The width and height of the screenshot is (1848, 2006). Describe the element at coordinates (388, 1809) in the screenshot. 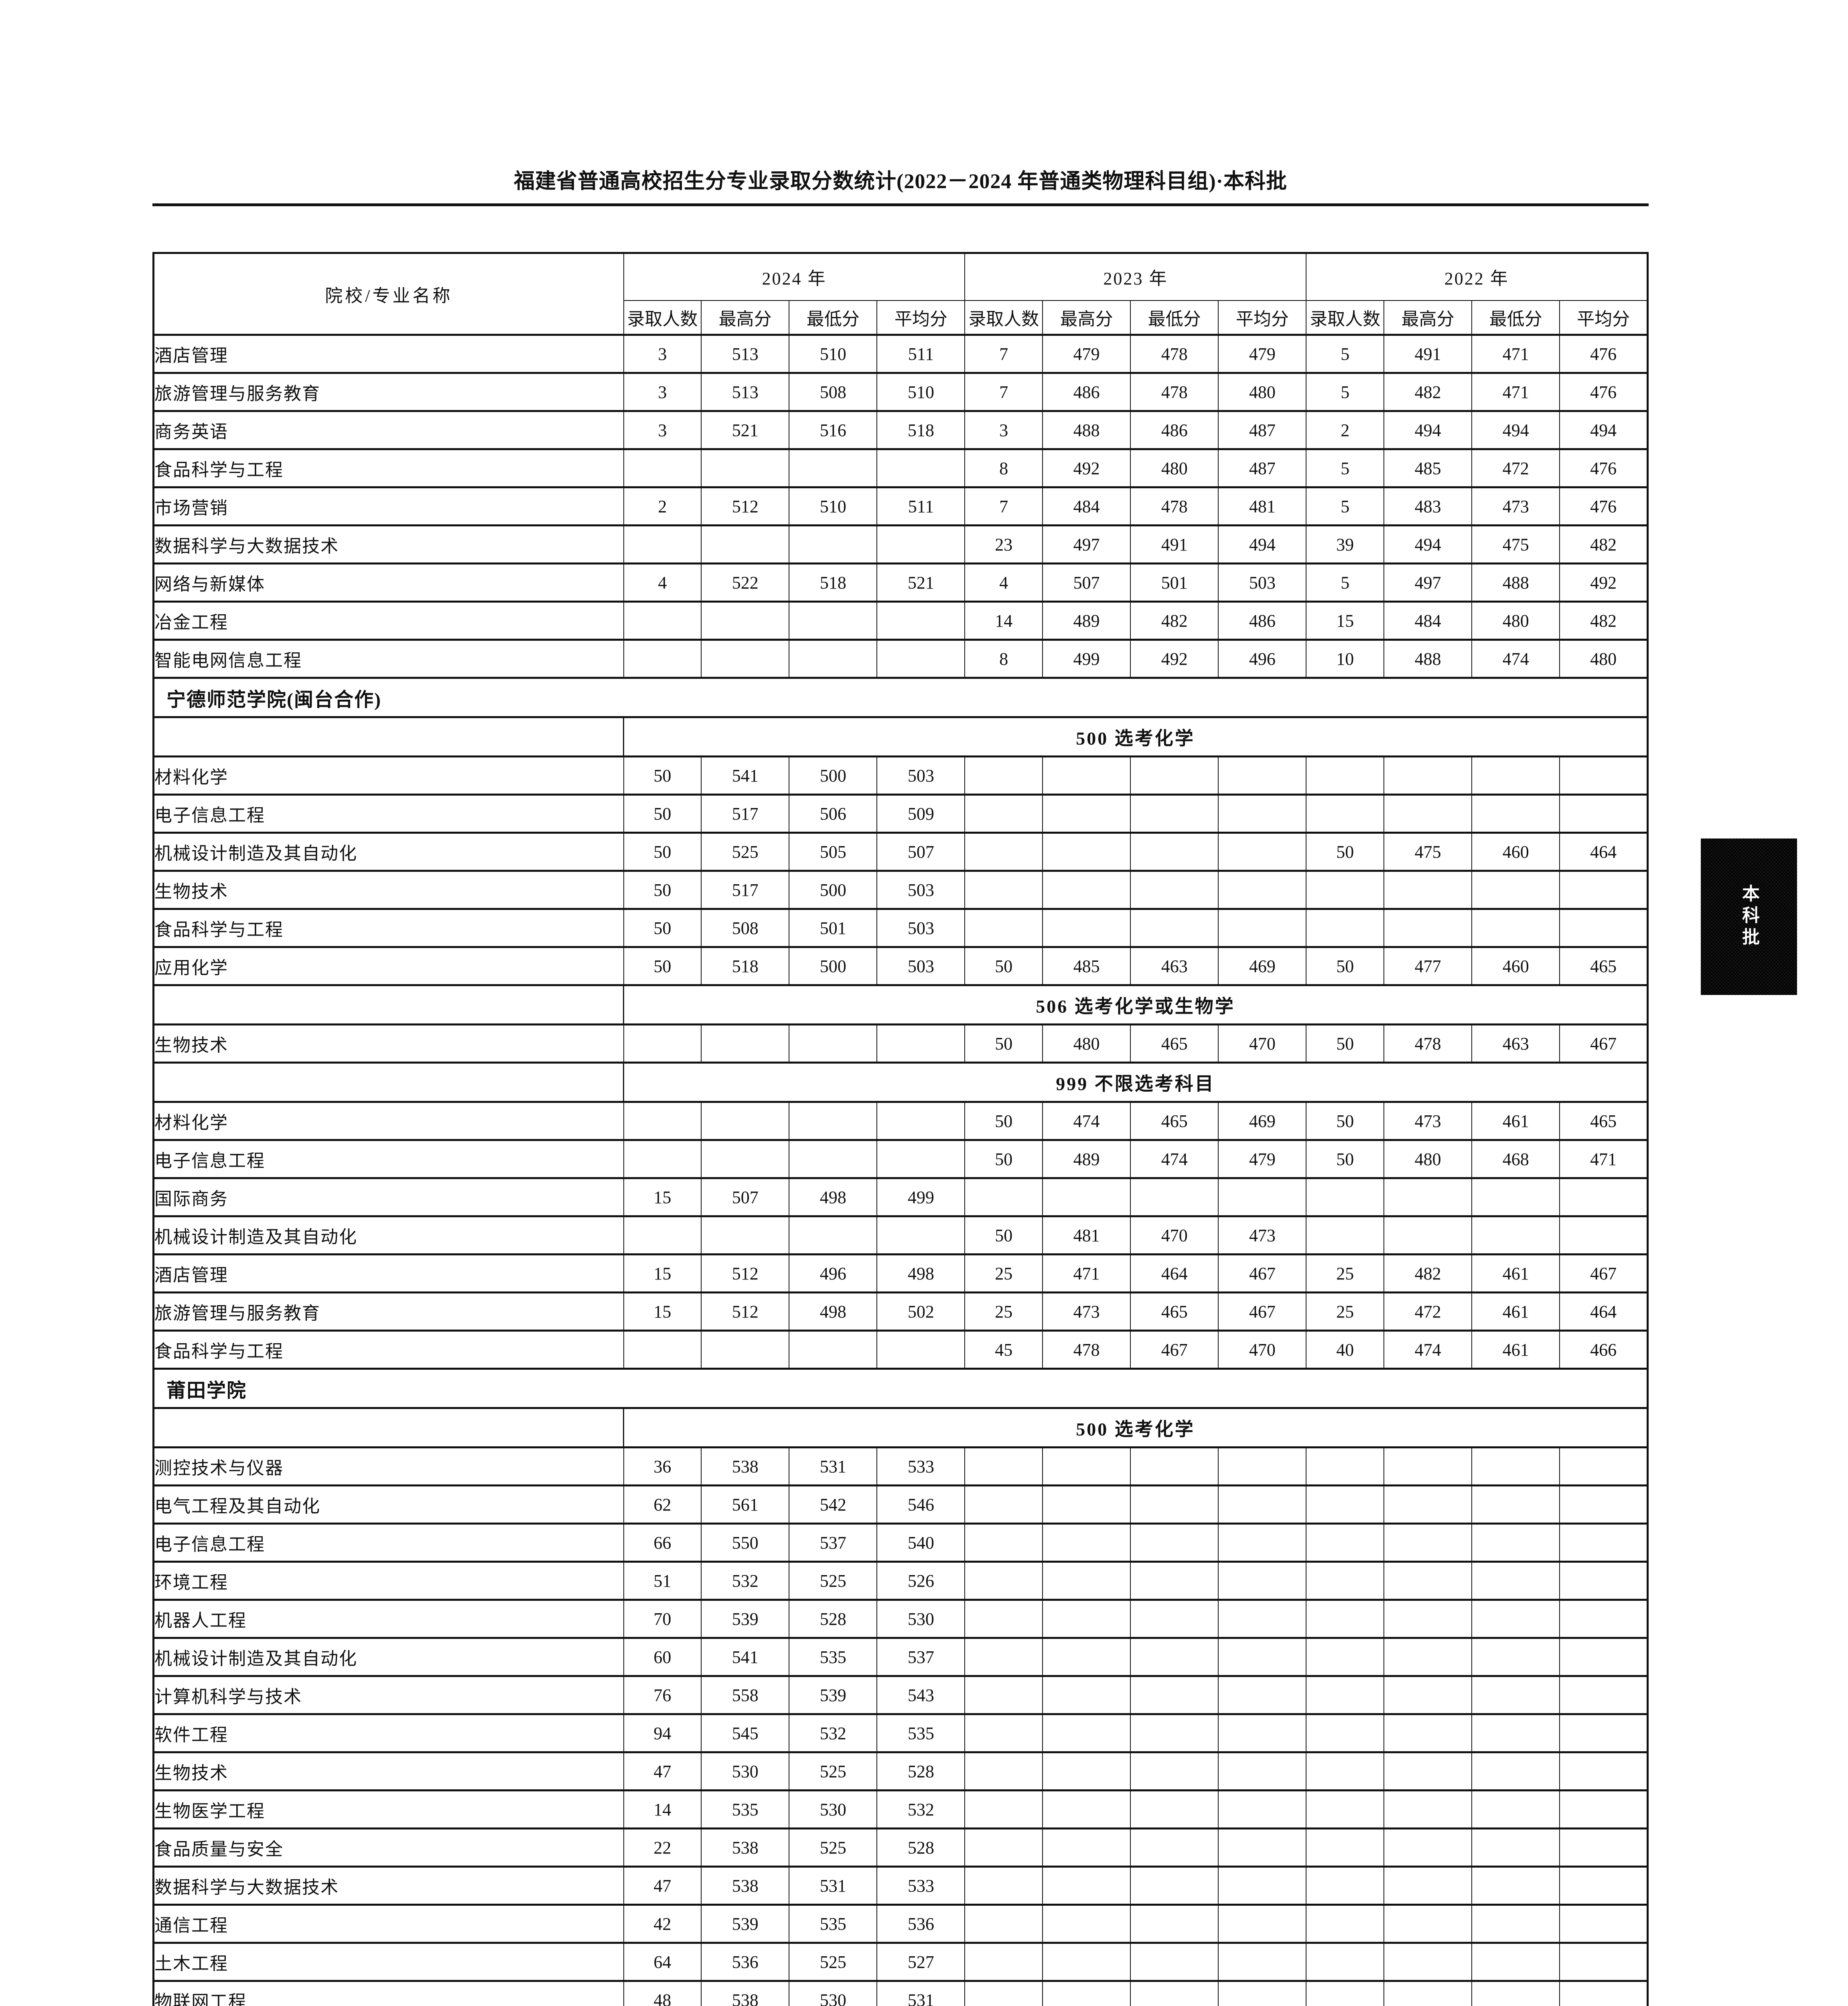

I see `program-name-cell: 生物医学工程` at that location.